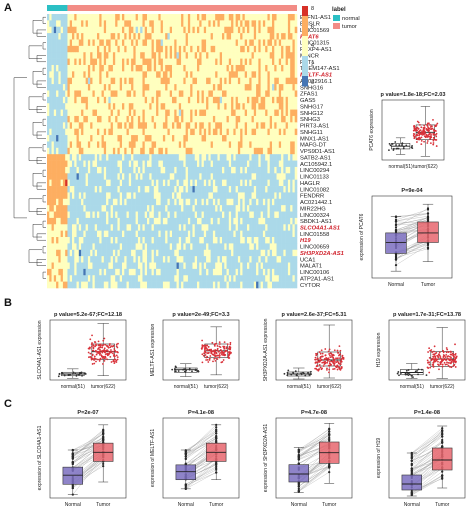  I want to click on heatmap-dendrogram-branch, so click(37, 180).